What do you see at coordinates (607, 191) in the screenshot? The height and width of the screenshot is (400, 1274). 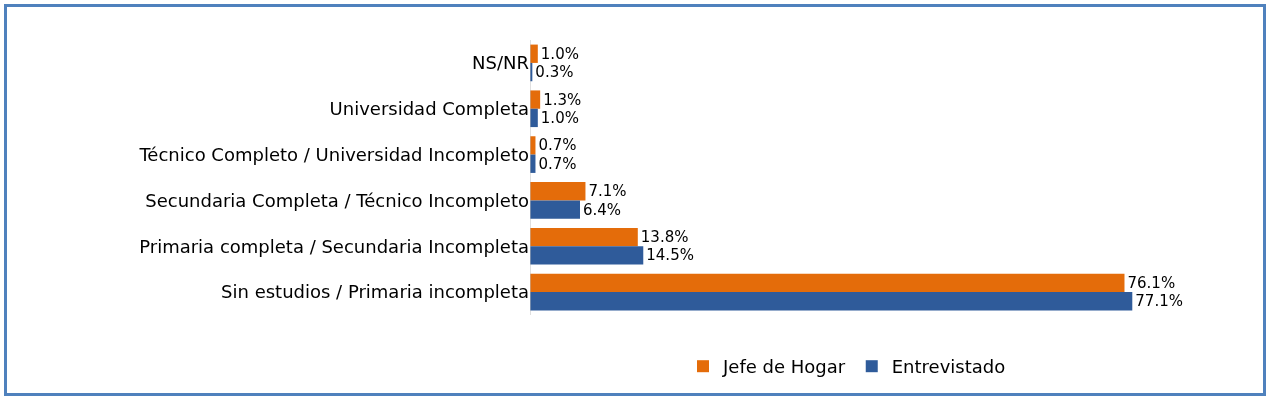 I see `data-label: 7.1%` at bounding box center [607, 191].